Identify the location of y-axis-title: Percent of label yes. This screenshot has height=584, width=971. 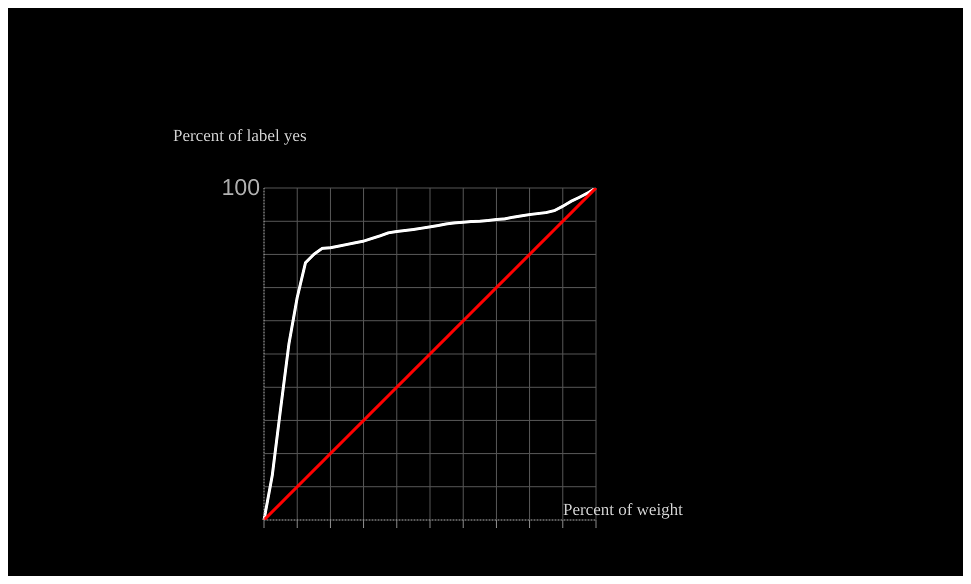
(240, 136).